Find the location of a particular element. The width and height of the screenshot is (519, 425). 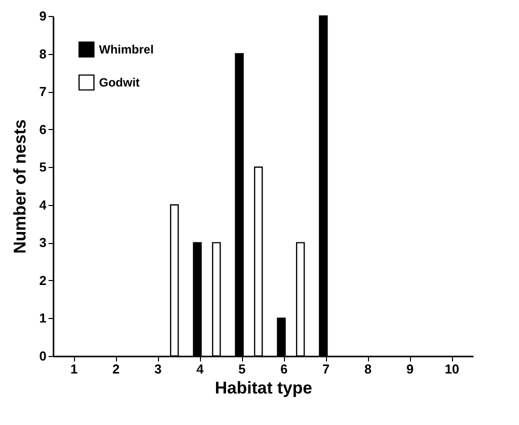

y-axis-title: Number of nests is located at coordinates (20, 186).